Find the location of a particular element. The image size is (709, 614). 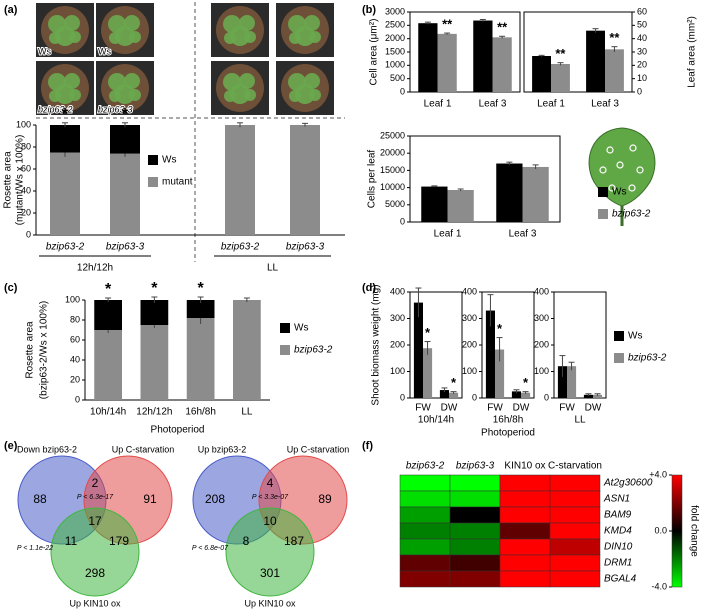

panel-label: (e) is located at coordinates (11, 446).